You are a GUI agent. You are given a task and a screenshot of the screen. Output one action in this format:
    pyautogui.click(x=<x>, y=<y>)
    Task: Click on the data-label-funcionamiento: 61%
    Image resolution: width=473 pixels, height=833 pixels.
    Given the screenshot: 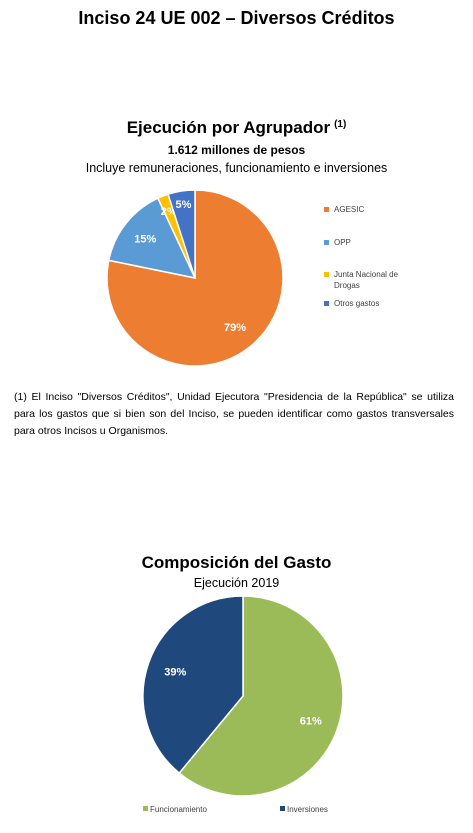 What is the action you would take?
    pyautogui.click(x=311, y=721)
    